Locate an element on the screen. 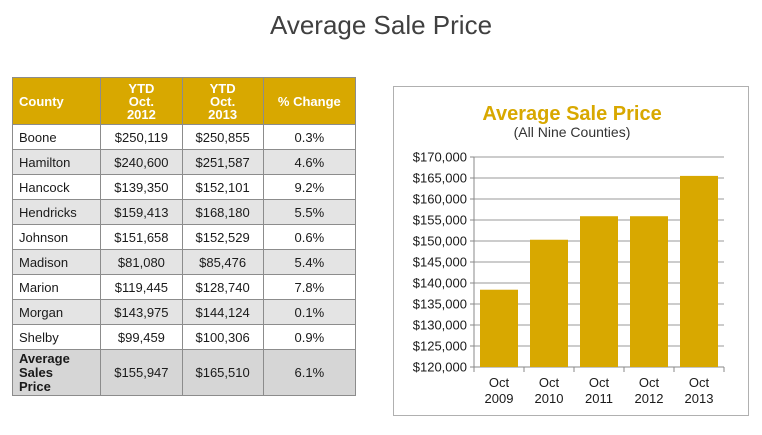 The height and width of the screenshot is (435, 762). y-tick-label: $155,000 is located at coordinates (440, 220).